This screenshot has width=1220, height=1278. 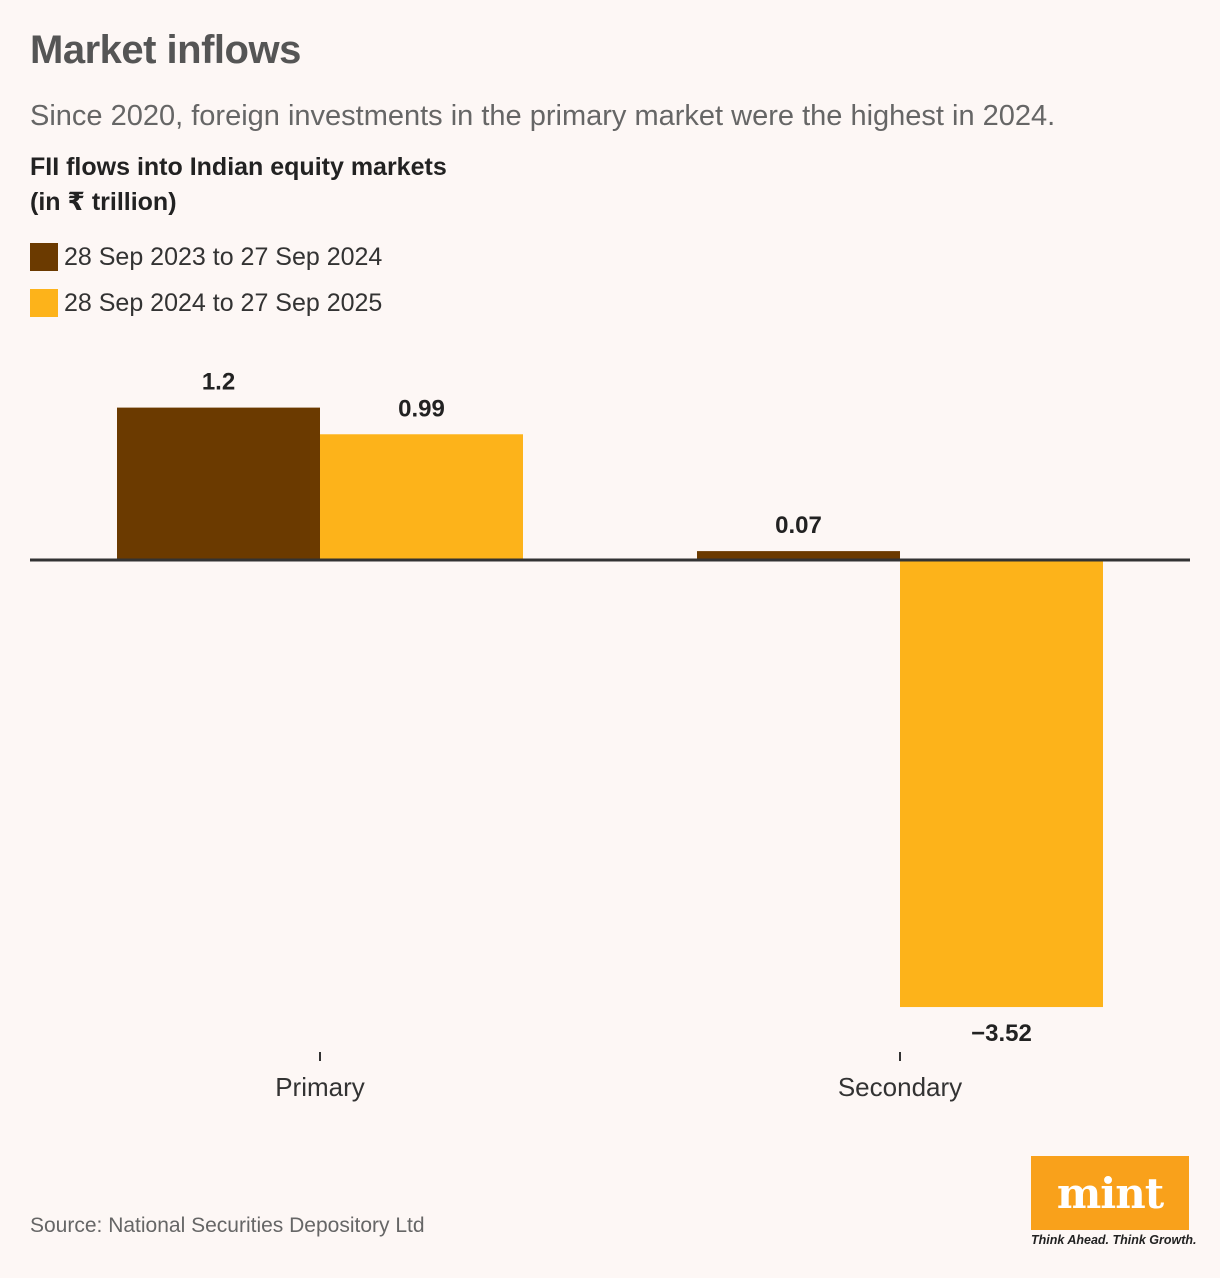 What do you see at coordinates (900, 1087) in the screenshot?
I see `x-tick-label-secondary: Secondary` at bounding box center [900, 1087].